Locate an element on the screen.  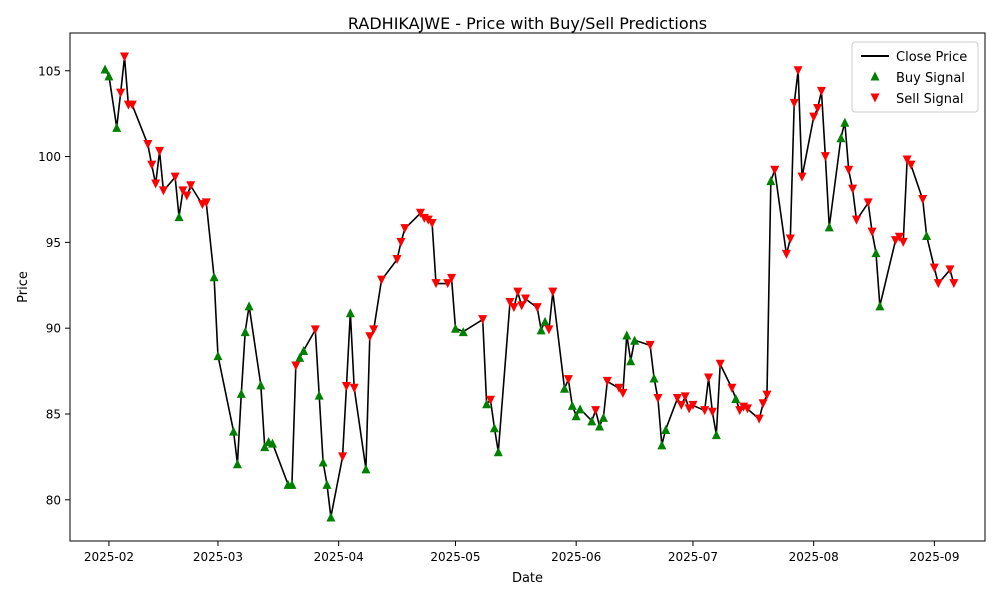
x-tick-label: 2025-02 is located at coordinates (109, 557).